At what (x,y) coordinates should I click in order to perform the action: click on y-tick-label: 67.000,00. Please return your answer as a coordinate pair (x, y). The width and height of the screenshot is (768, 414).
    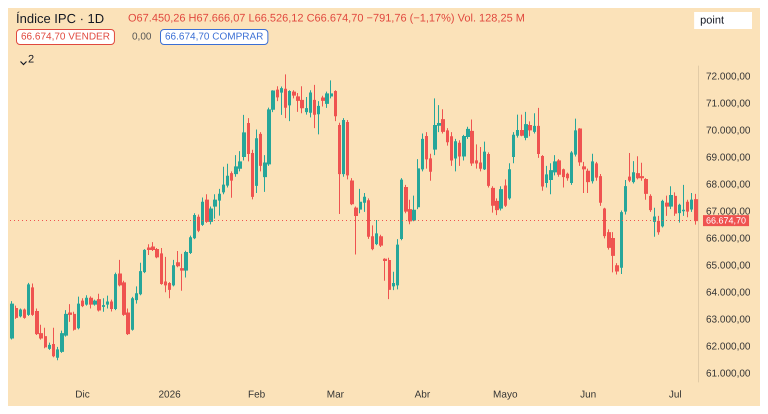
    Looking at the image, I should click on (728, 212).